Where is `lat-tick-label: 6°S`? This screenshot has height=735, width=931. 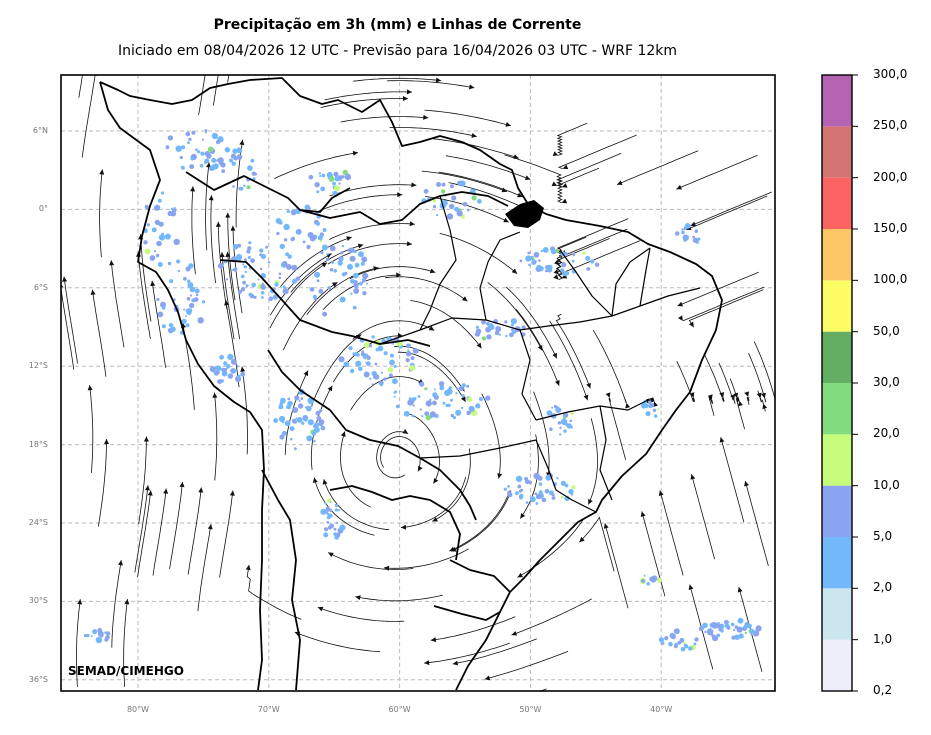 lat-tick-label: 6°S is located at coordinates (40, 287).